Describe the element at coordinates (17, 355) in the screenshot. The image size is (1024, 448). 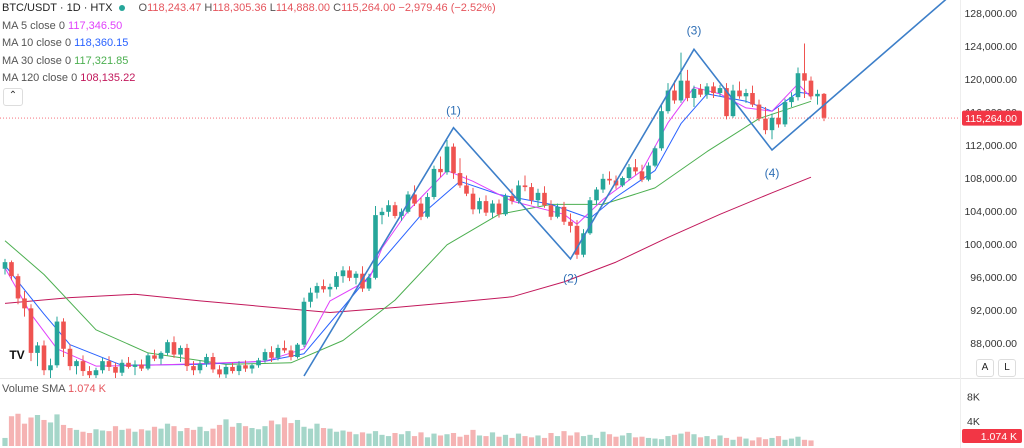
I see `tradingview-logo: TV` at that location.